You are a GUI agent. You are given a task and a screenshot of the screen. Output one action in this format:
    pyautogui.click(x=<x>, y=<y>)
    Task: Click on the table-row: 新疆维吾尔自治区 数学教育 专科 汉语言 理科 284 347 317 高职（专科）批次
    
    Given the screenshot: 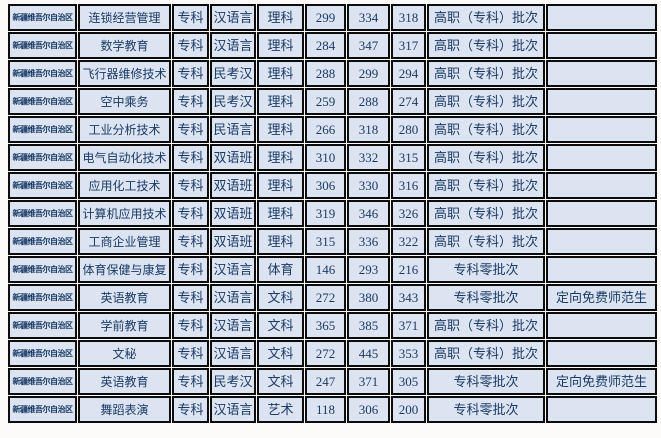 What is the action you would take?
    pyautogui.click(x=332, y=45)
    